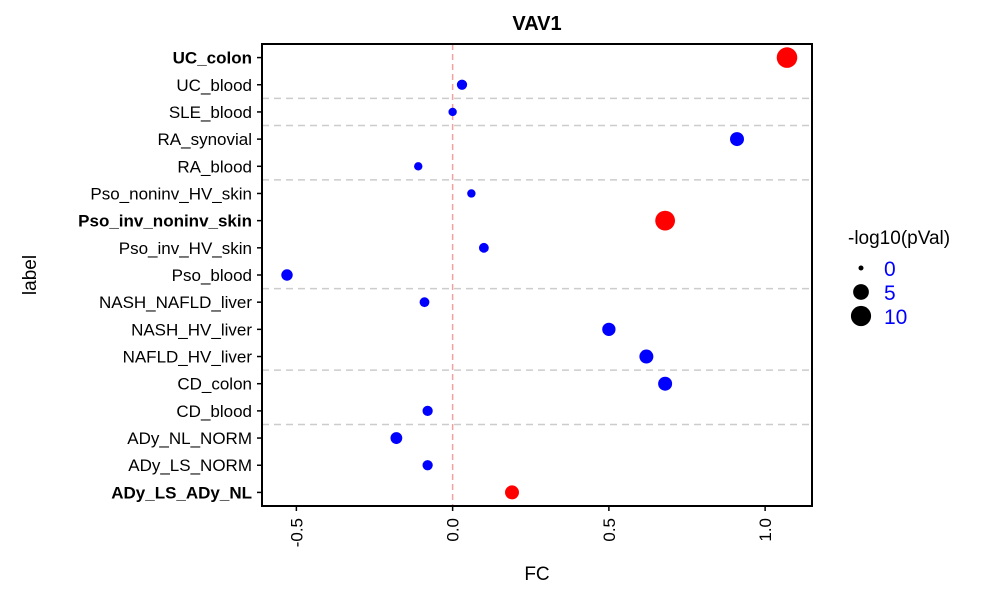 The width and height of the screenshot is (1000, 600). What do you see at coordinates (665, 220) in the screenshot?
I see `data-point-pso-inv-noninv-skin` at bounding box center [665, 220].